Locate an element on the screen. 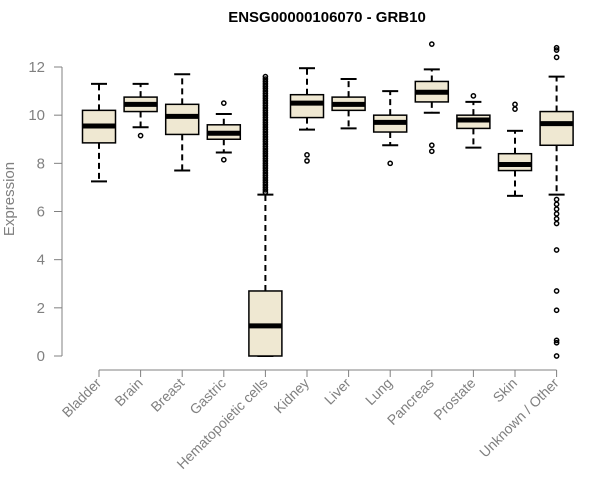  box-breast is located at coordinates (182, 122).